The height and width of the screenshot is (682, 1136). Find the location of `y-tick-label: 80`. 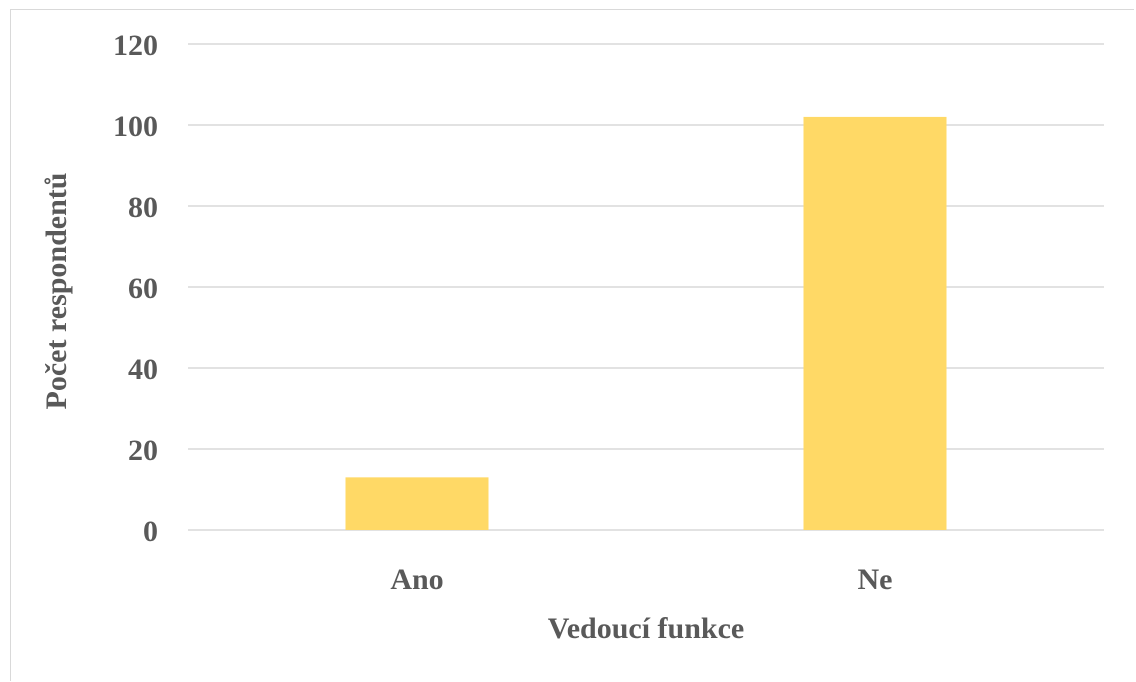

y-tick-label: 80 is located at coordinates (143, 207).